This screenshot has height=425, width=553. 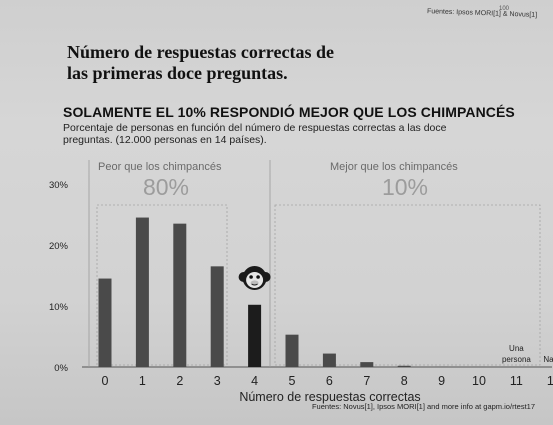 What do you see at coordinates (59, 246) in the screenshot?
I see `y-tick-label: 20%` at bounding box center [59, 246].